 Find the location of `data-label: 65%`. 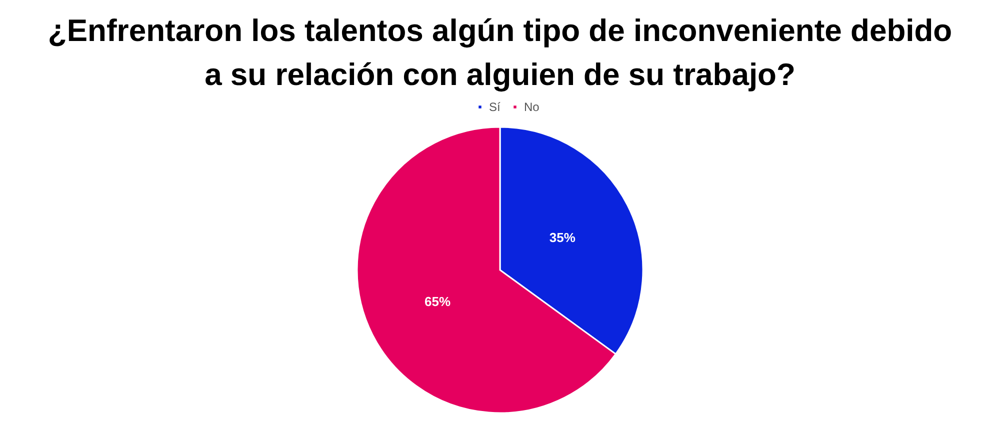

data-label: 65% is located at coordinates (438, 301).